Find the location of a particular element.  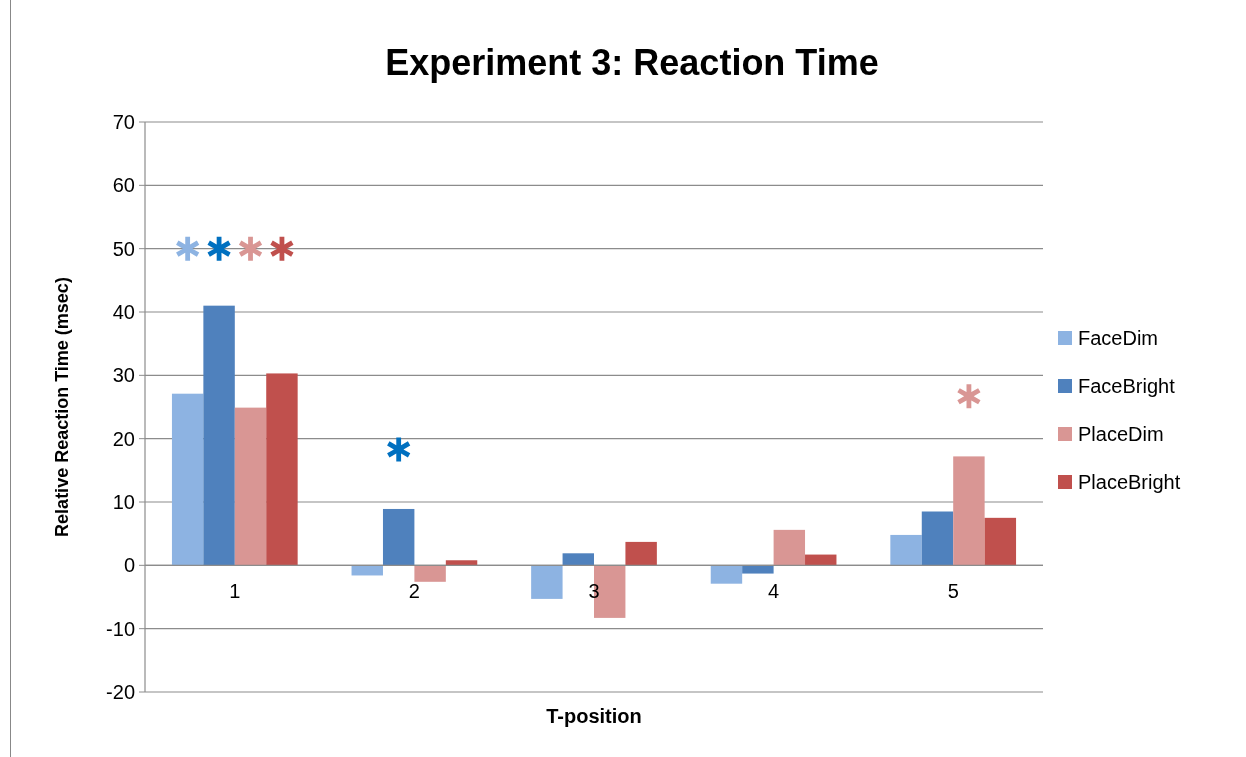

legend-label: PlaceDim is located at coordinates (1121, 434).